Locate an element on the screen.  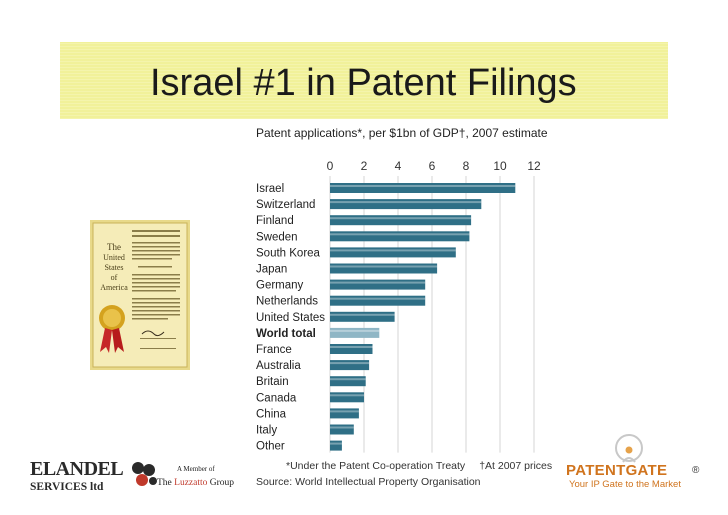
title-band is located at coordinates (364, 80).